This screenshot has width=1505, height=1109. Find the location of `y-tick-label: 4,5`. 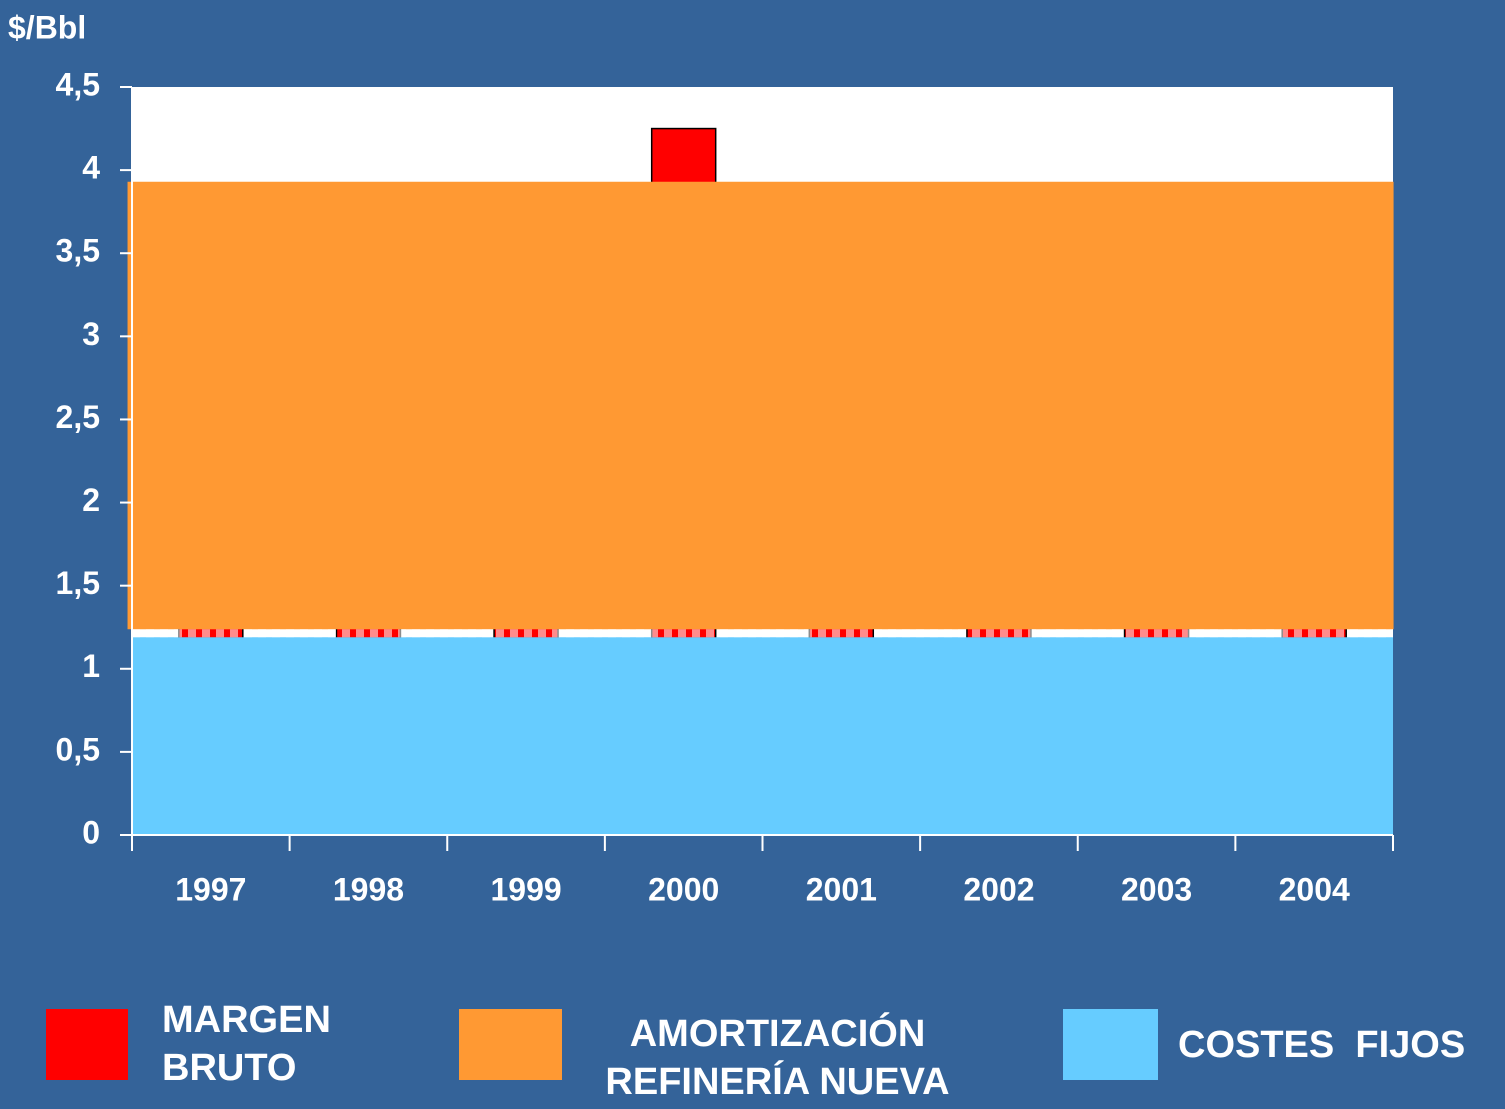

y-tick-label: 4,5 is located at coordinates (78, 84).